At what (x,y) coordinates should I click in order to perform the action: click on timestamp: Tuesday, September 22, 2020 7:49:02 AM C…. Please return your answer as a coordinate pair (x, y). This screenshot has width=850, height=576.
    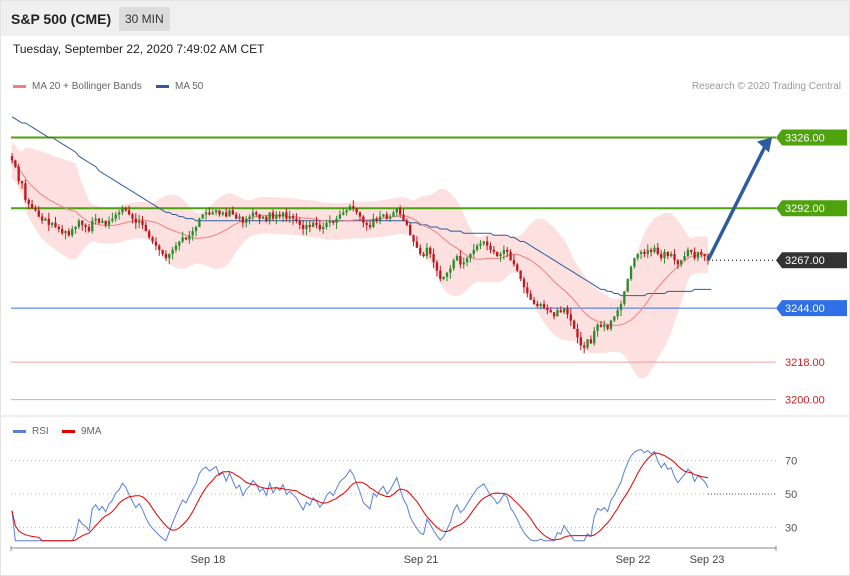
    Looking at the image, I should click on (139, 49).